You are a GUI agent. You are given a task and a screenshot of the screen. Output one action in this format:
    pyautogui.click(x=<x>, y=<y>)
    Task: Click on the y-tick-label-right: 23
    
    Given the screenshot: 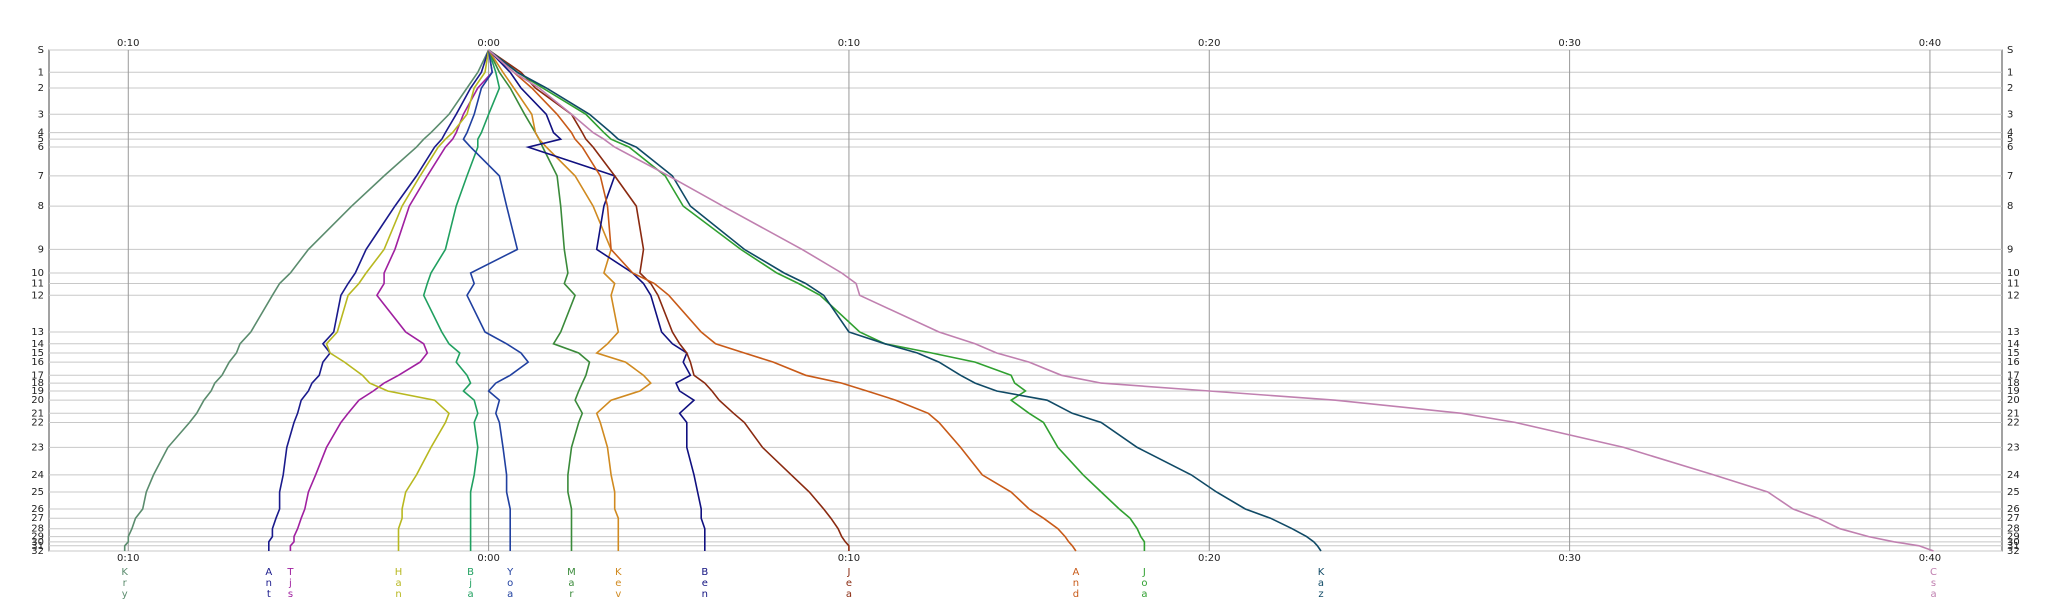 What is the action you would take?
    pyautogui.click(x=2013, y=447)
    